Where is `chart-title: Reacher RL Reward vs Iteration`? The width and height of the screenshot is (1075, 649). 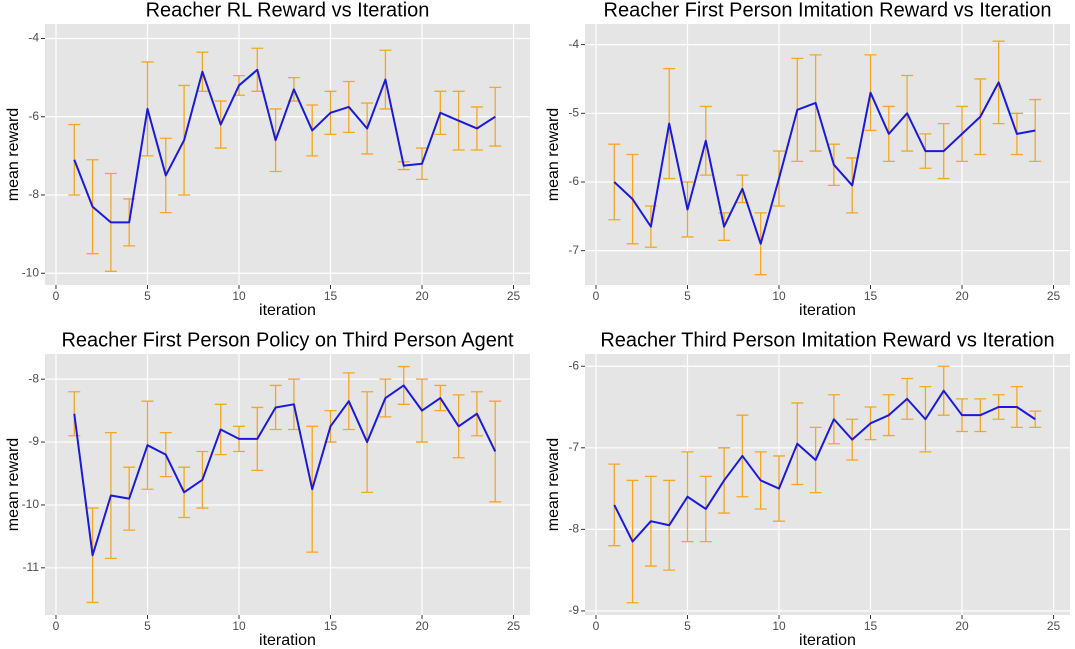
chart-title: Reacher RL Reward vs Iteration is located at coordinates (288, 10).